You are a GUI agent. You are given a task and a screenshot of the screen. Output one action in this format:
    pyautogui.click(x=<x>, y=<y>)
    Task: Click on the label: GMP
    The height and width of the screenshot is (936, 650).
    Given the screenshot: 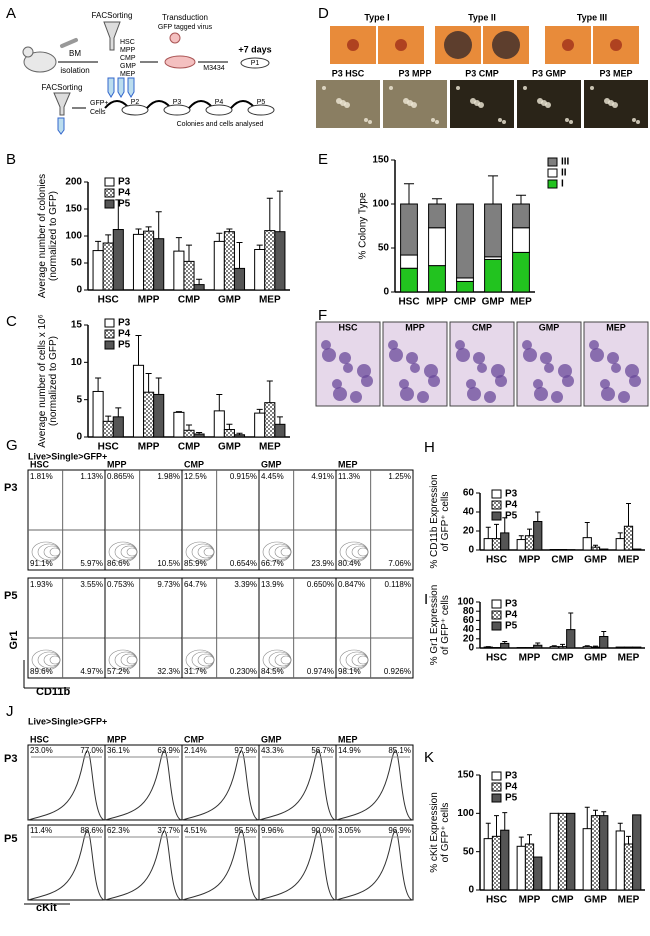 What is the action you would take?
    pyautogui.click(x=549, y=327)
    